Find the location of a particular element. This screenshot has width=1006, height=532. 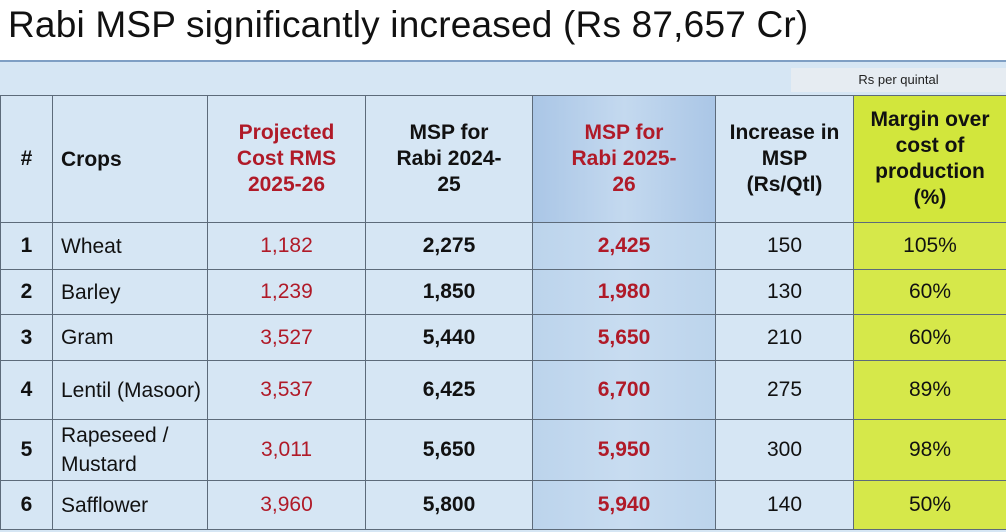

increase-cell: 300 is located at coordinates (785, 450).